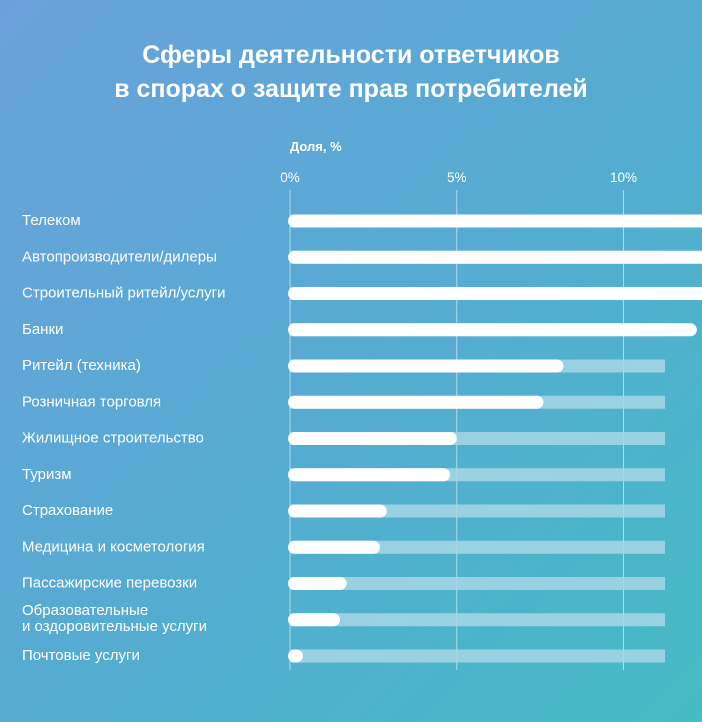 Image resolution: width=702 pixels, height=722 pixels. Describe the element at coordinates (85, 610) in the screenshot. I see `category-label-line: Образовательные` at that location.